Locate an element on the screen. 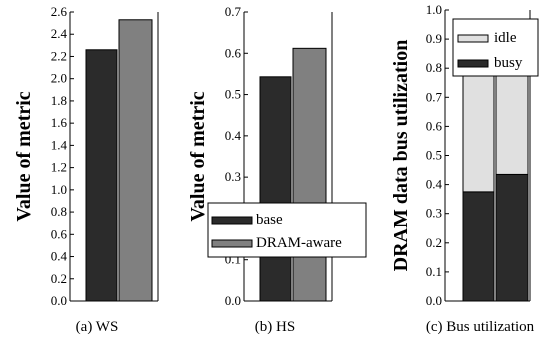 This screenshot has height=355, width=545. legend-box is located at coordinates (287, 230).